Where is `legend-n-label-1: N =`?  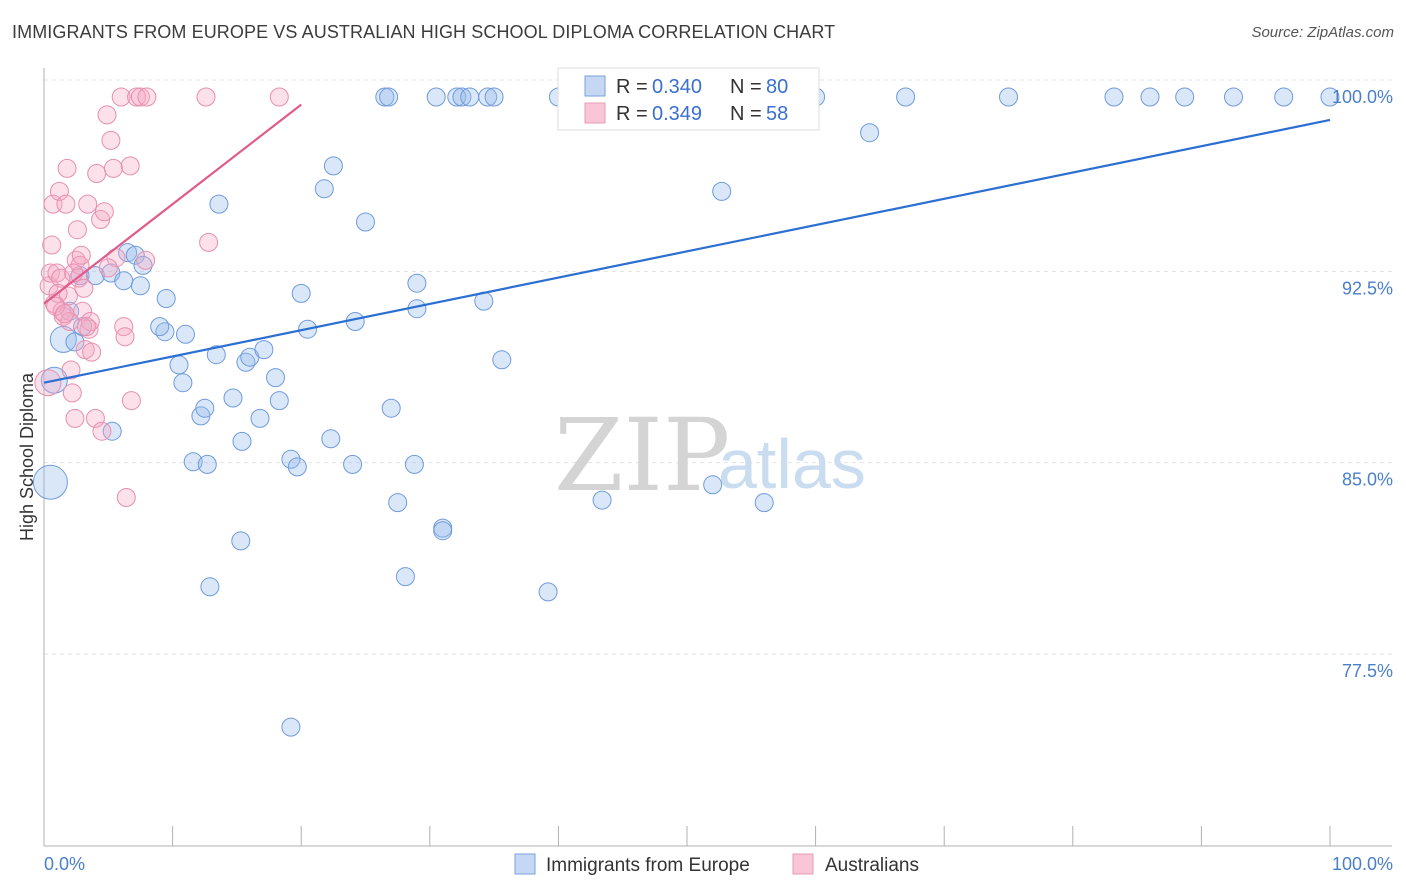 legend-n-label-1: N = is located at coordinates (746, 87).